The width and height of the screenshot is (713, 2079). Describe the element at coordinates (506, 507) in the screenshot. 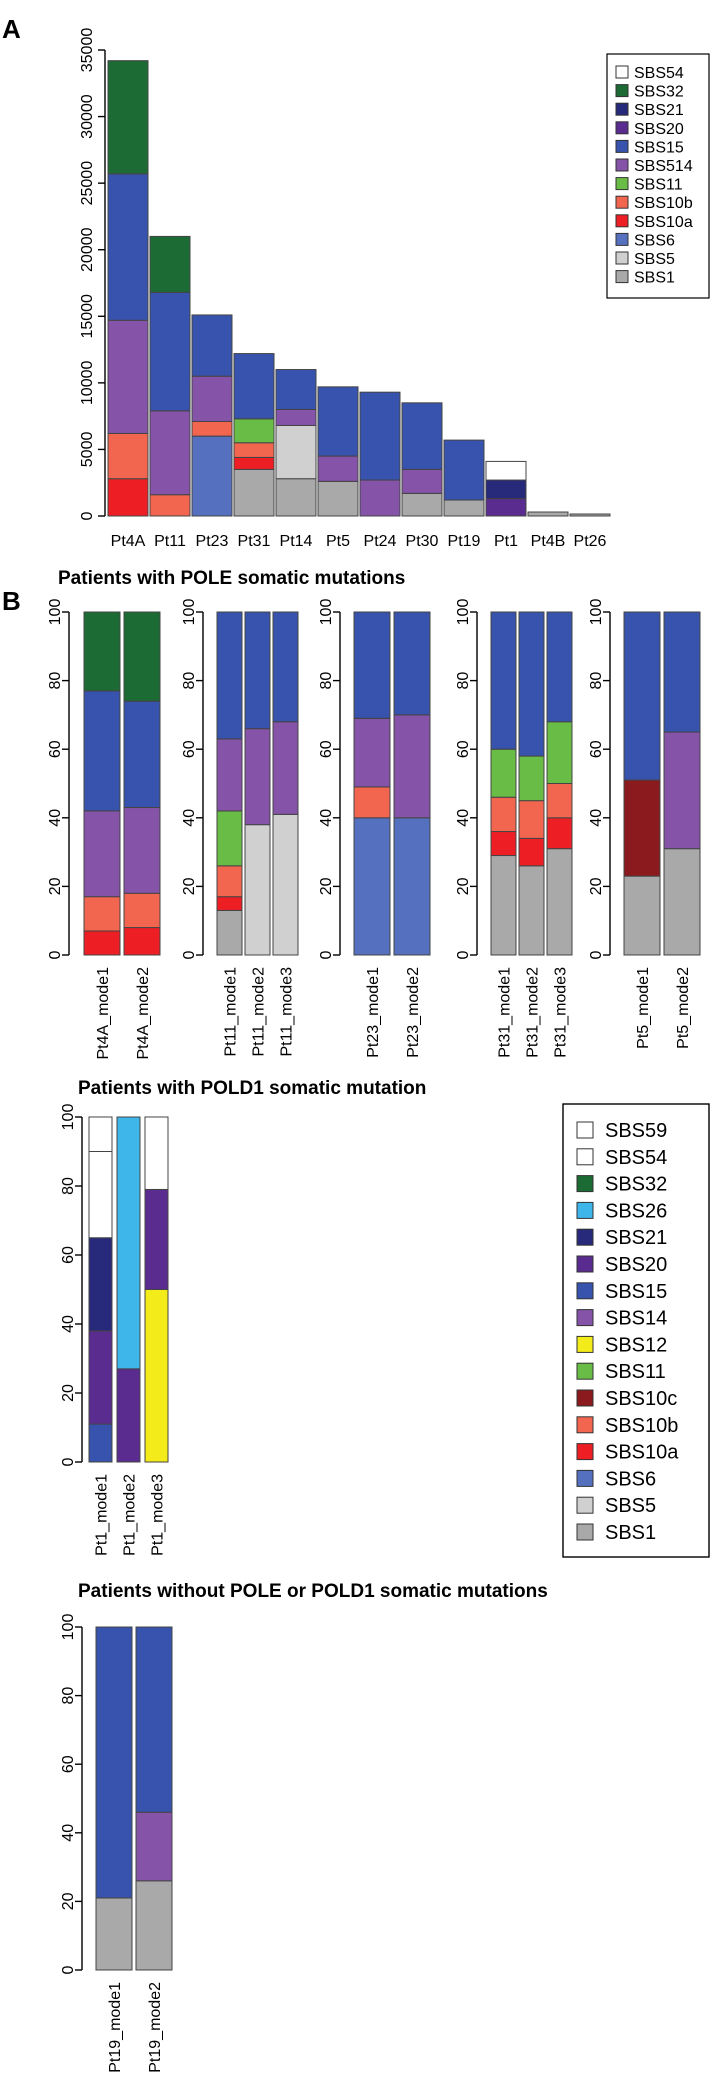

I see `bar-segment-pt1-sbs20` at that location.